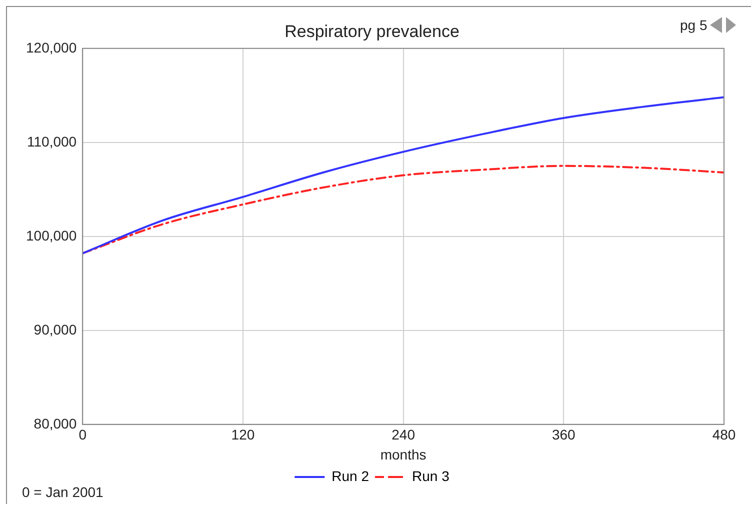 The image size is (753, 506). Describe the element at coordinates (82, 434) in the screenshot. I see `x-tick-label: 0` at that location.